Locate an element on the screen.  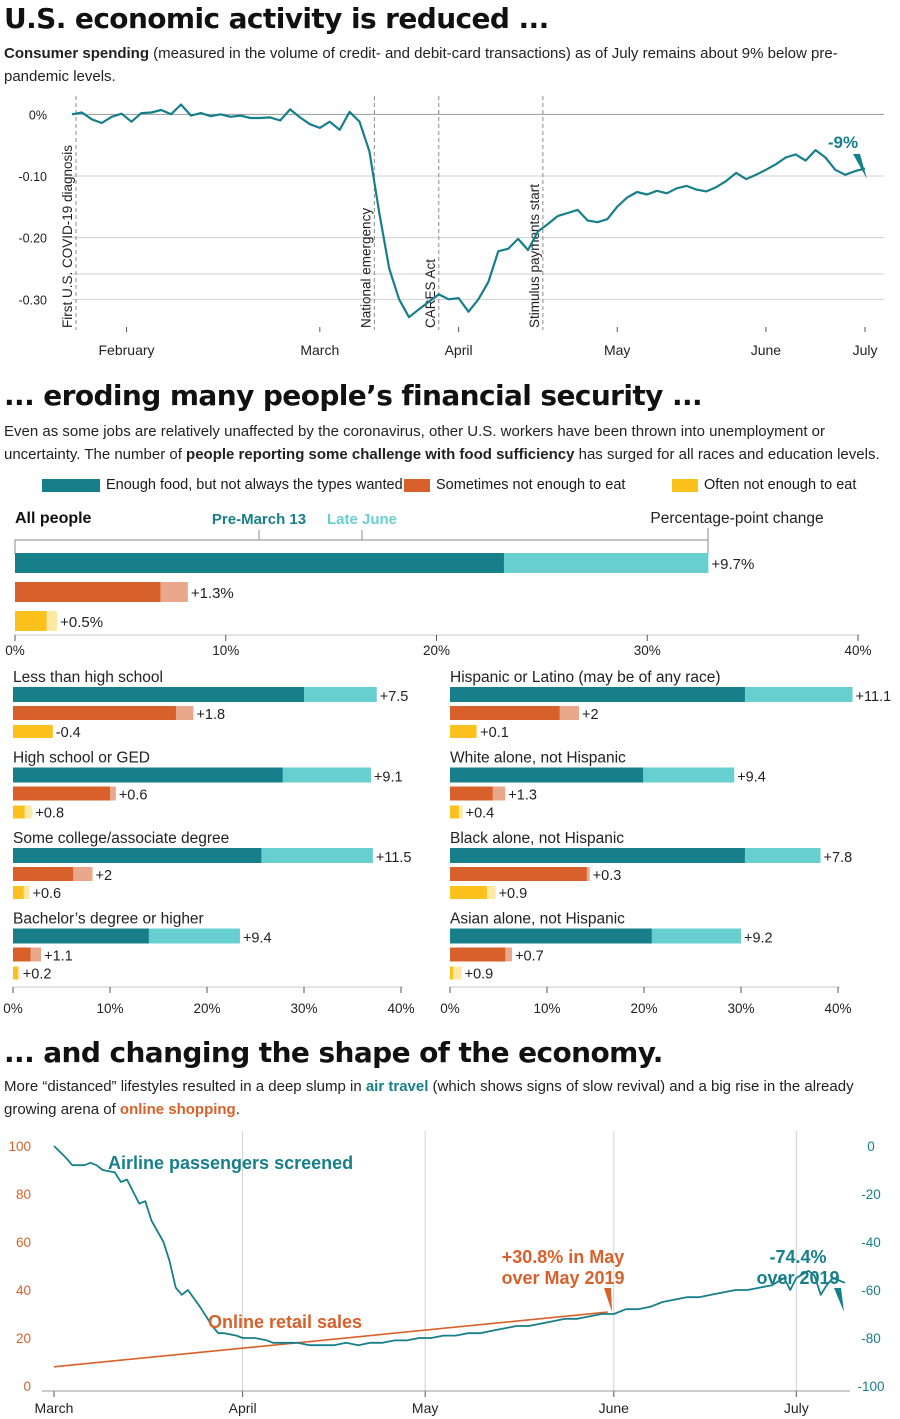
bar-late-june is located at coordinates (456, 973).